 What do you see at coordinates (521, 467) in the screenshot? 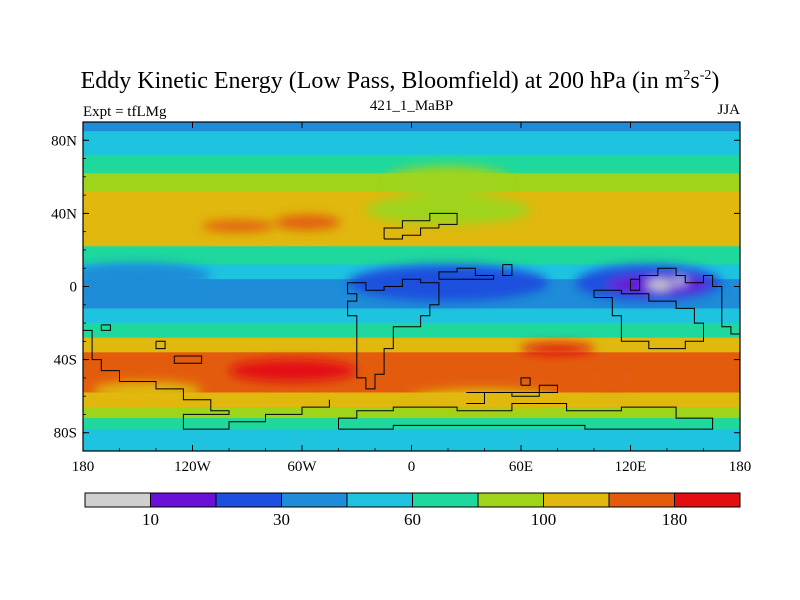
I see `x-tick-label: 60E` at bounding box center [521, 467].